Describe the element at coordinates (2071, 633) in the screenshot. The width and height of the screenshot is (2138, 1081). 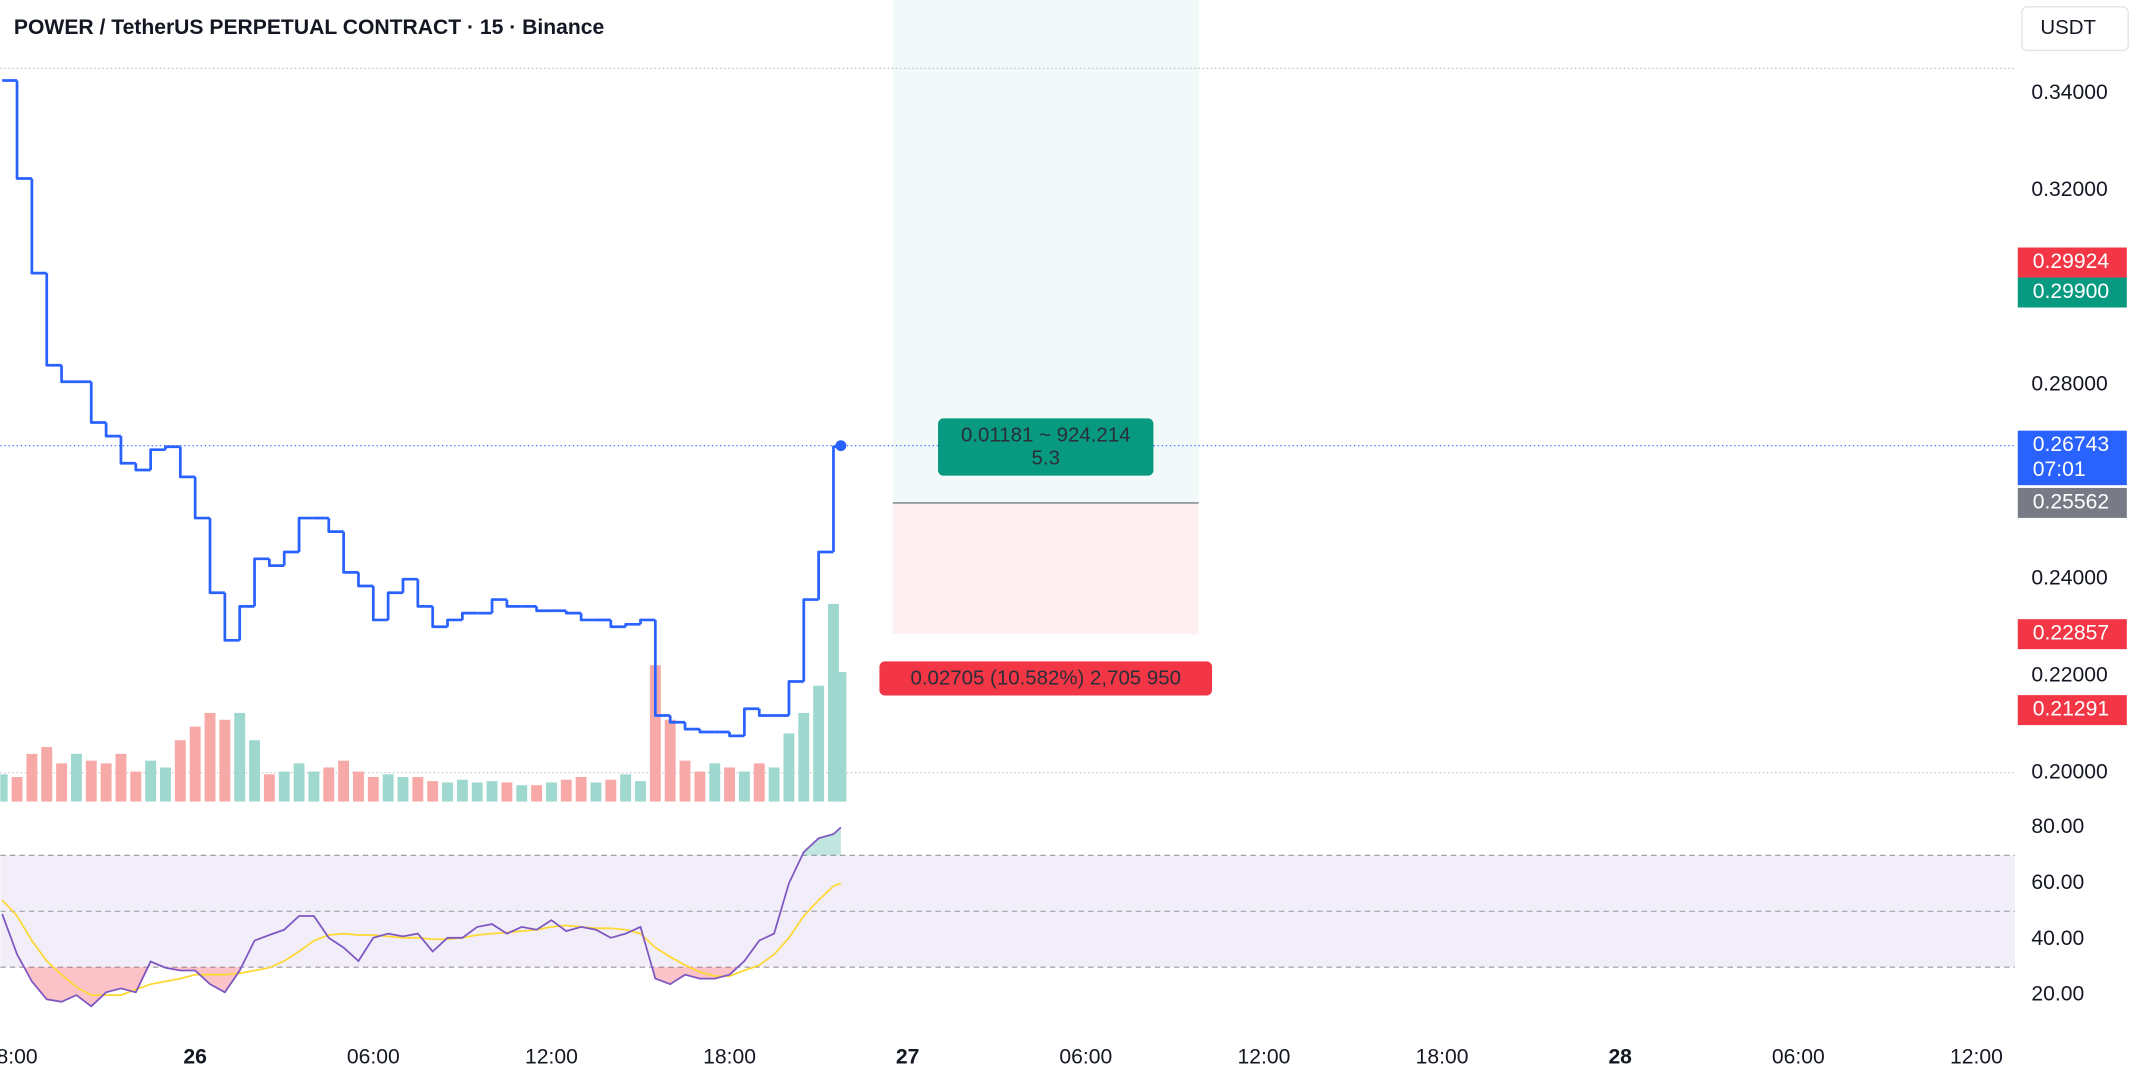
I see `price-tag-label: 0.22857` at that location.